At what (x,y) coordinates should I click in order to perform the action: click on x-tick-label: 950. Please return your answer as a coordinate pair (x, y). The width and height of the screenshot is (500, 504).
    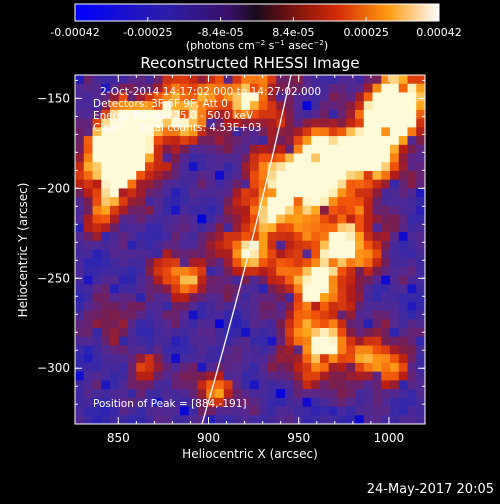
    Looking at the image, I should click on (298, 438).